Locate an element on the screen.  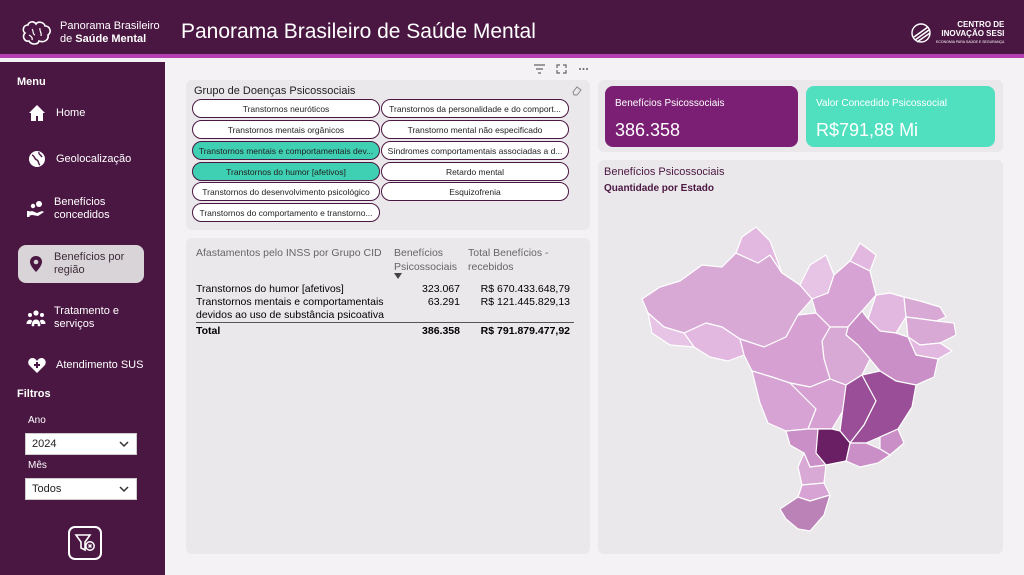
slicer-option: Transtornos mentais orgânicos is located at coordinates (286, 129).